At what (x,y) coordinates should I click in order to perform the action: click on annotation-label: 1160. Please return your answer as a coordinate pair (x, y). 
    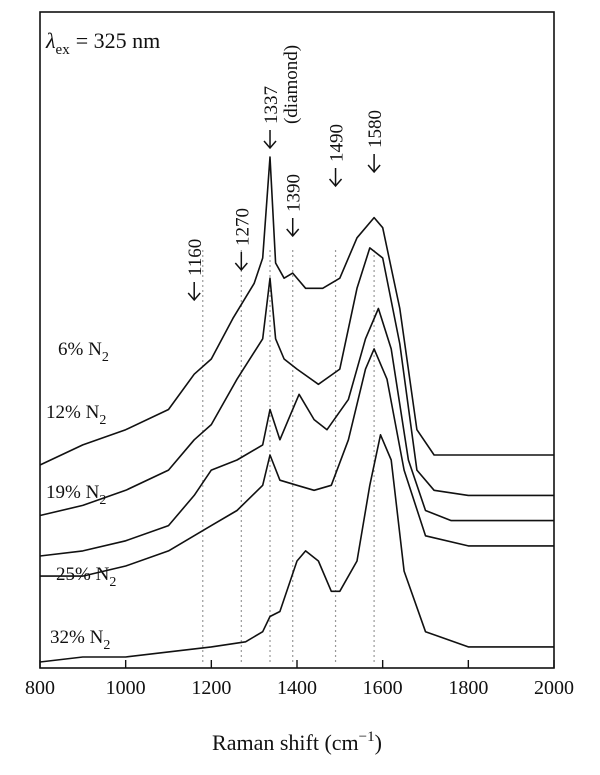
    Looking at the image, I should click on (195, 257).